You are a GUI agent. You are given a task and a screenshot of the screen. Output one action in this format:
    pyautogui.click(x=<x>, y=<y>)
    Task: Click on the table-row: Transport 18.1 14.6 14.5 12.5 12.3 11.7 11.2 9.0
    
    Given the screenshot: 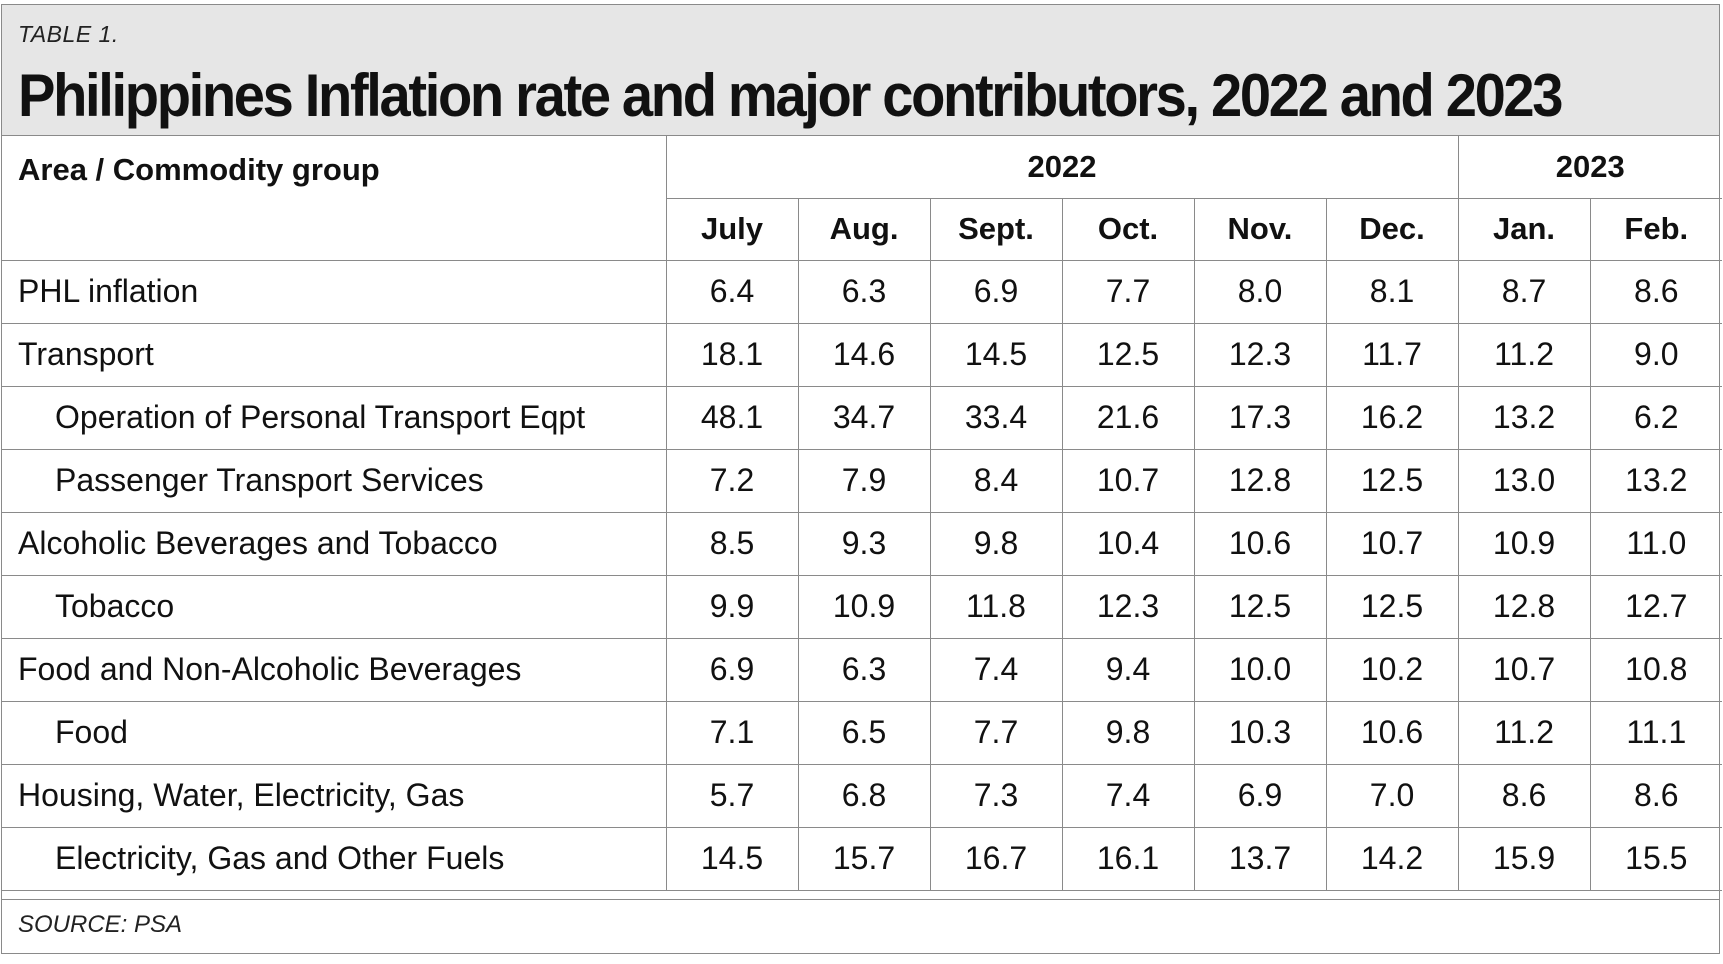 What is the action you would take?
    pyautogui.click(x=862, y=354)
    